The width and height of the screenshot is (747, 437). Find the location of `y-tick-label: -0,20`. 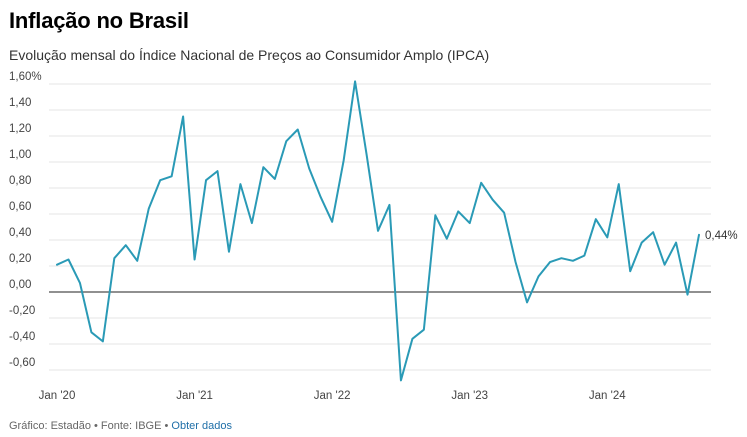

y-tick-label: -0,20 is located at coordinates (22, 311).